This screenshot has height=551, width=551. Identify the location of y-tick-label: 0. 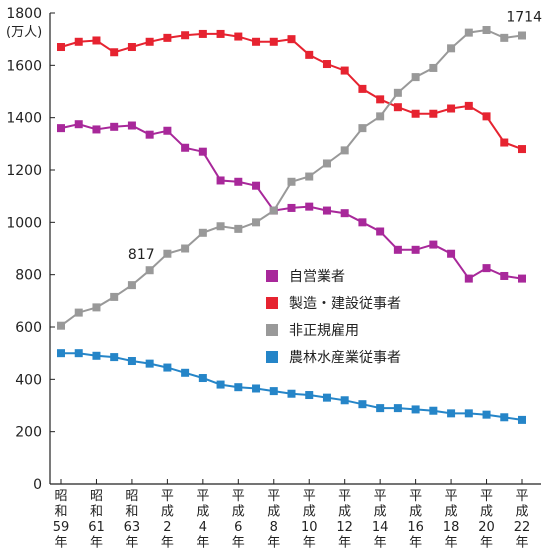
(37, 485).